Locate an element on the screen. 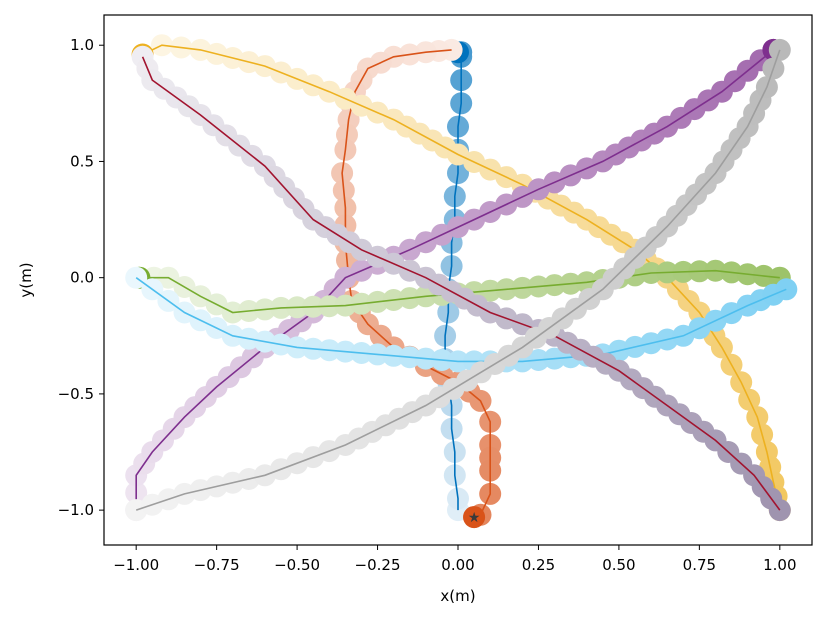 This screenshot has width=831, height=621. star-icon: ★ is located at coordinates (474, 518).